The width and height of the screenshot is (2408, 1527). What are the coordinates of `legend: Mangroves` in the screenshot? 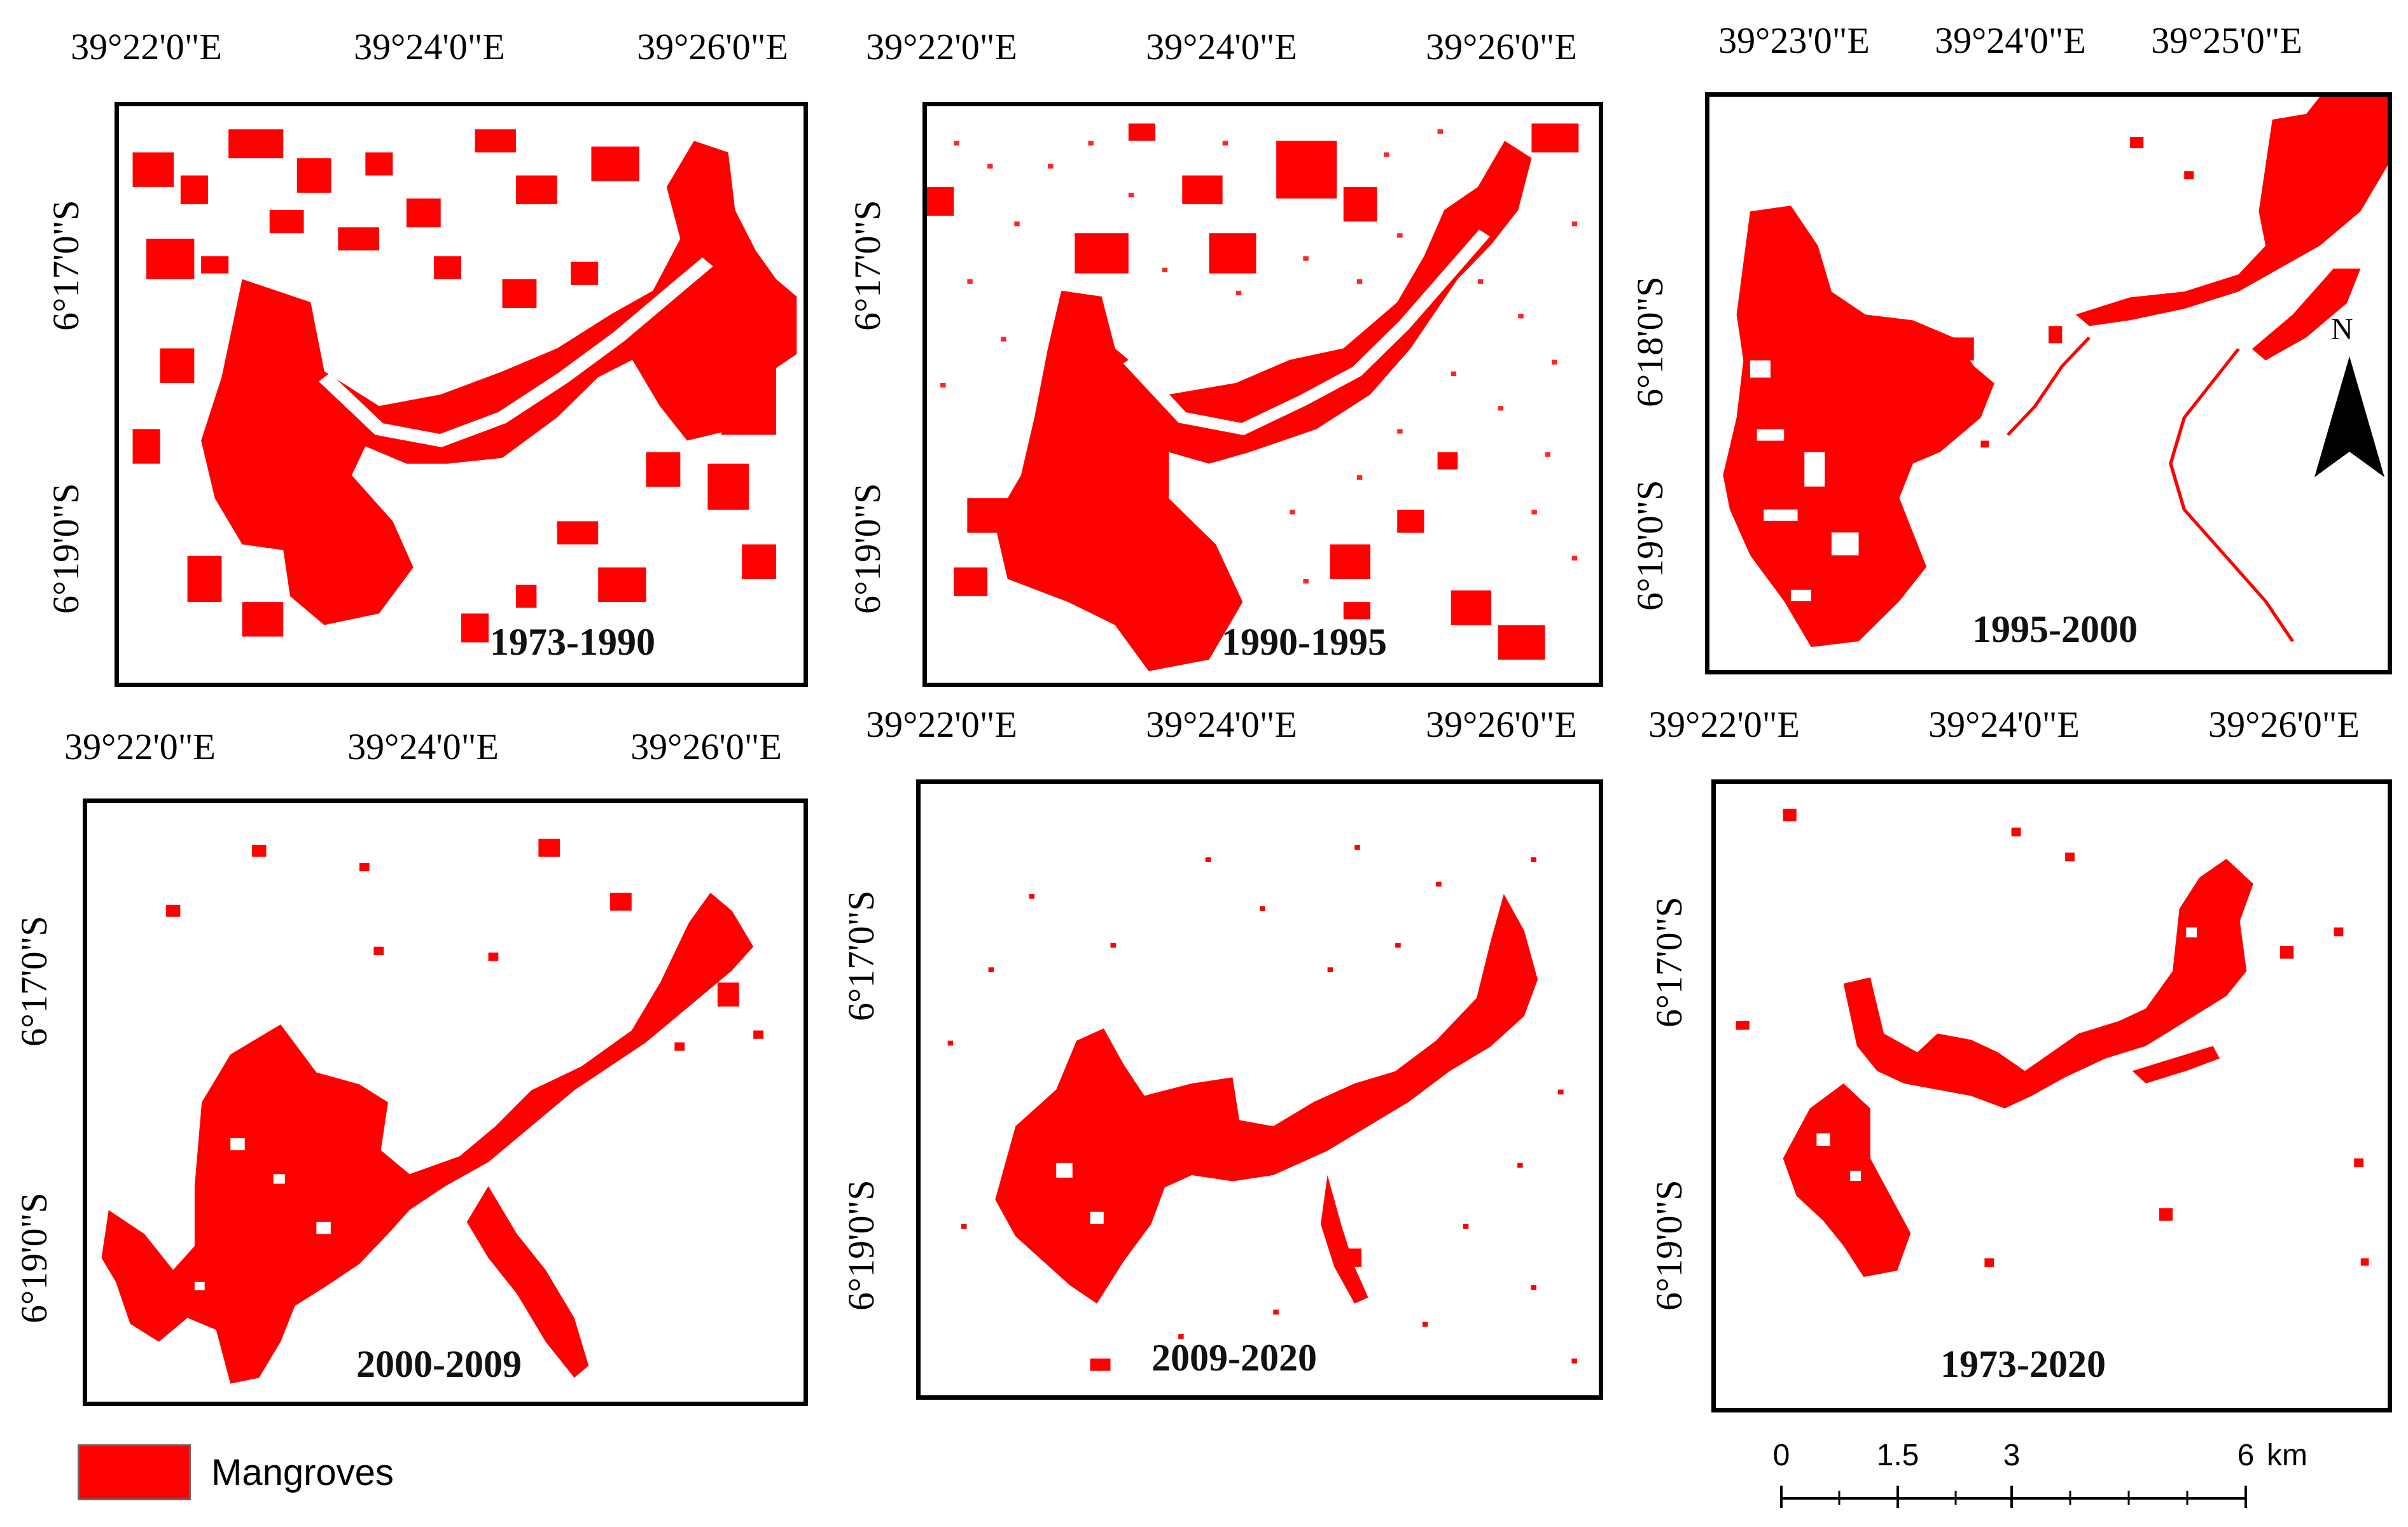 It's located at (236, 1472).